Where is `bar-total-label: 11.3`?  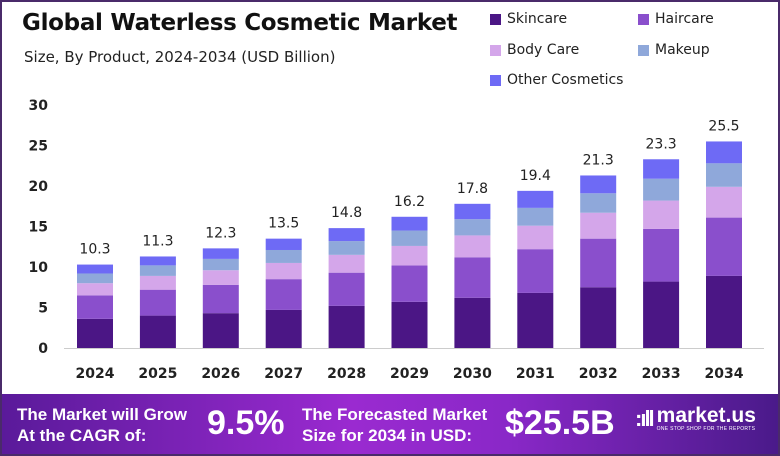 bar-total-label: 11.3 is located at coordinates (157, 241).